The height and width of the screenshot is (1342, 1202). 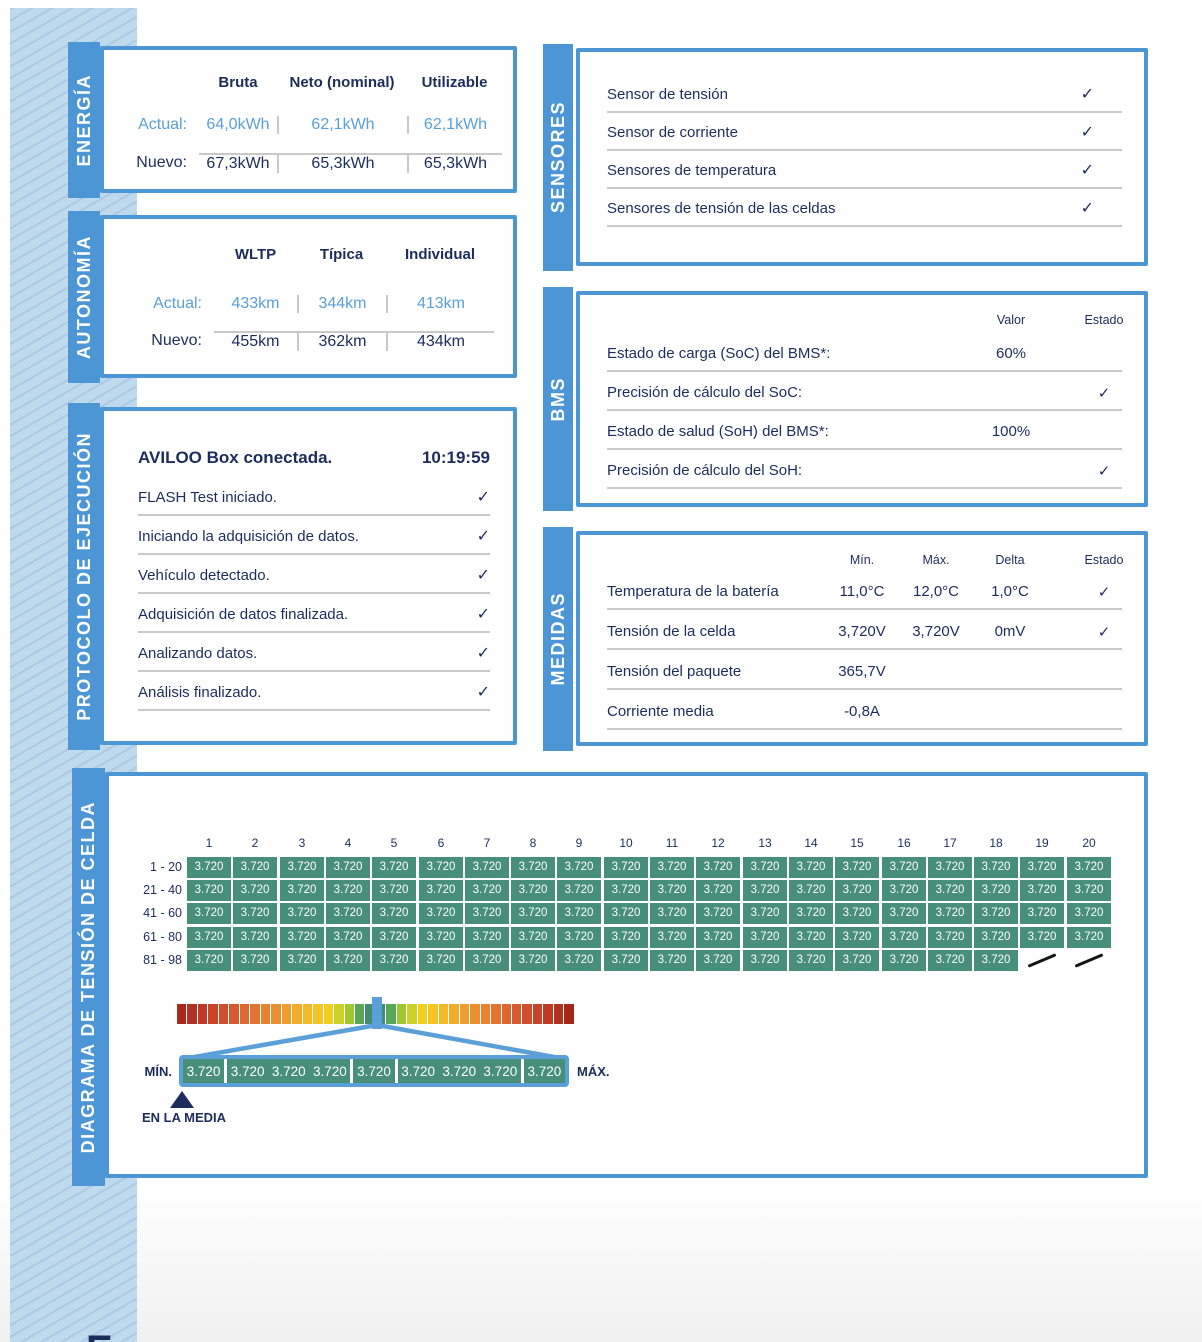 I want to click on sensores-label: Sensor de corriente, so click(x=672, y=132).